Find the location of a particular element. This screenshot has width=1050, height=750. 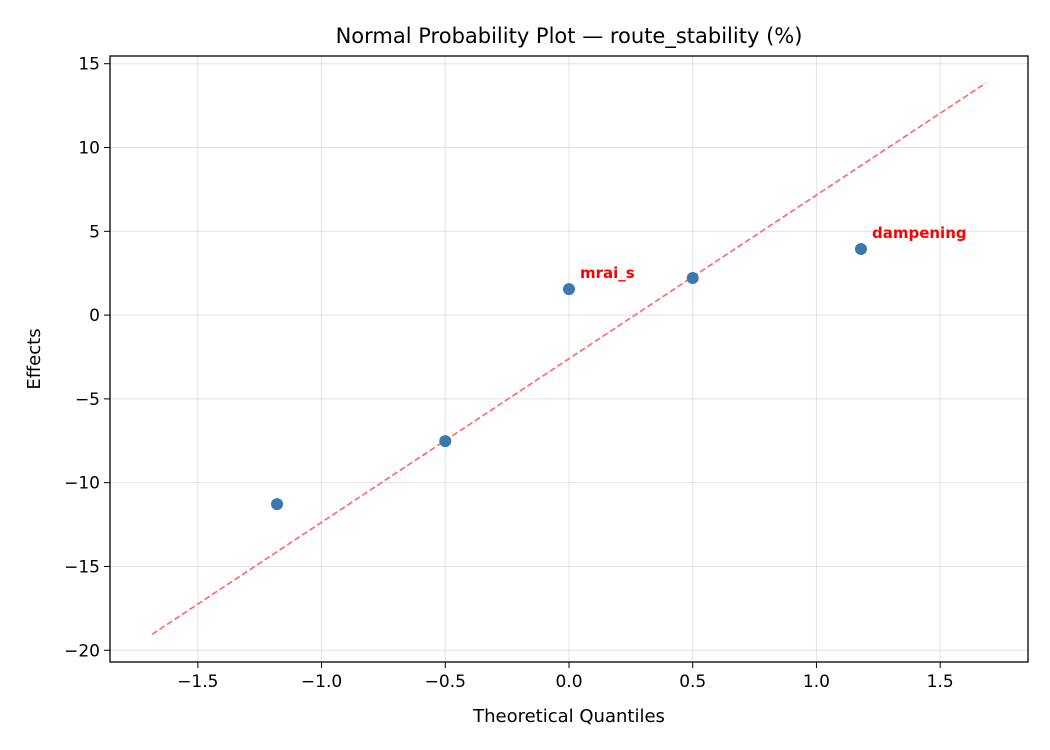

y-tick-label: −20 is located at coordinates (82, 651).